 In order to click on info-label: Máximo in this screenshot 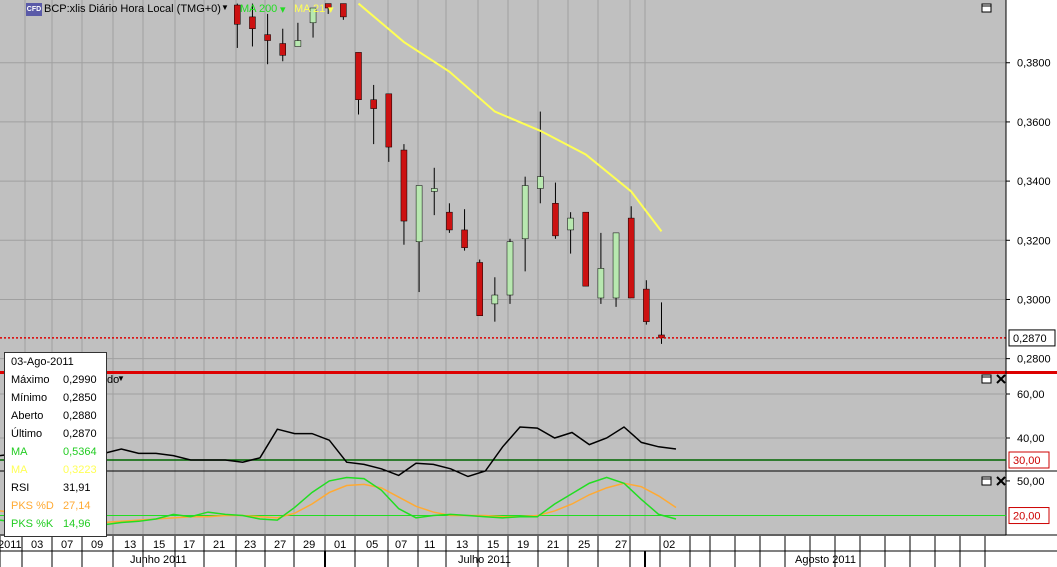, I will do `click(30, 380)`.